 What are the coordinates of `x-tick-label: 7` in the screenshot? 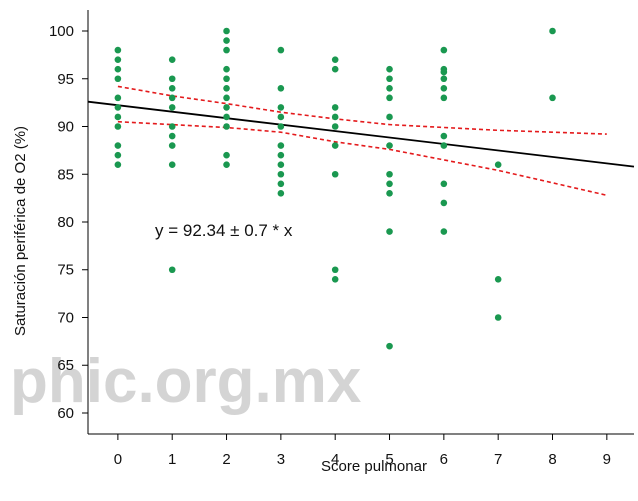 It's located at (498, 459).